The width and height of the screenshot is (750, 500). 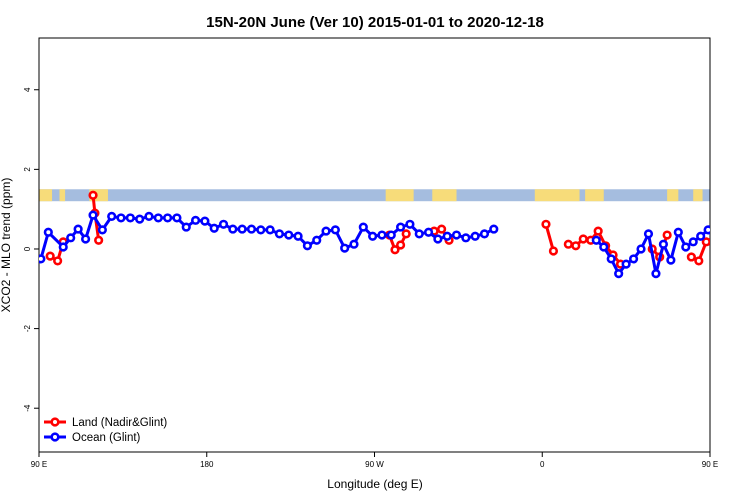 What do you see at coordinates (542, 464) in the screenshot?
I see `x-tick-label: 0` at bounding box center [542, 464].